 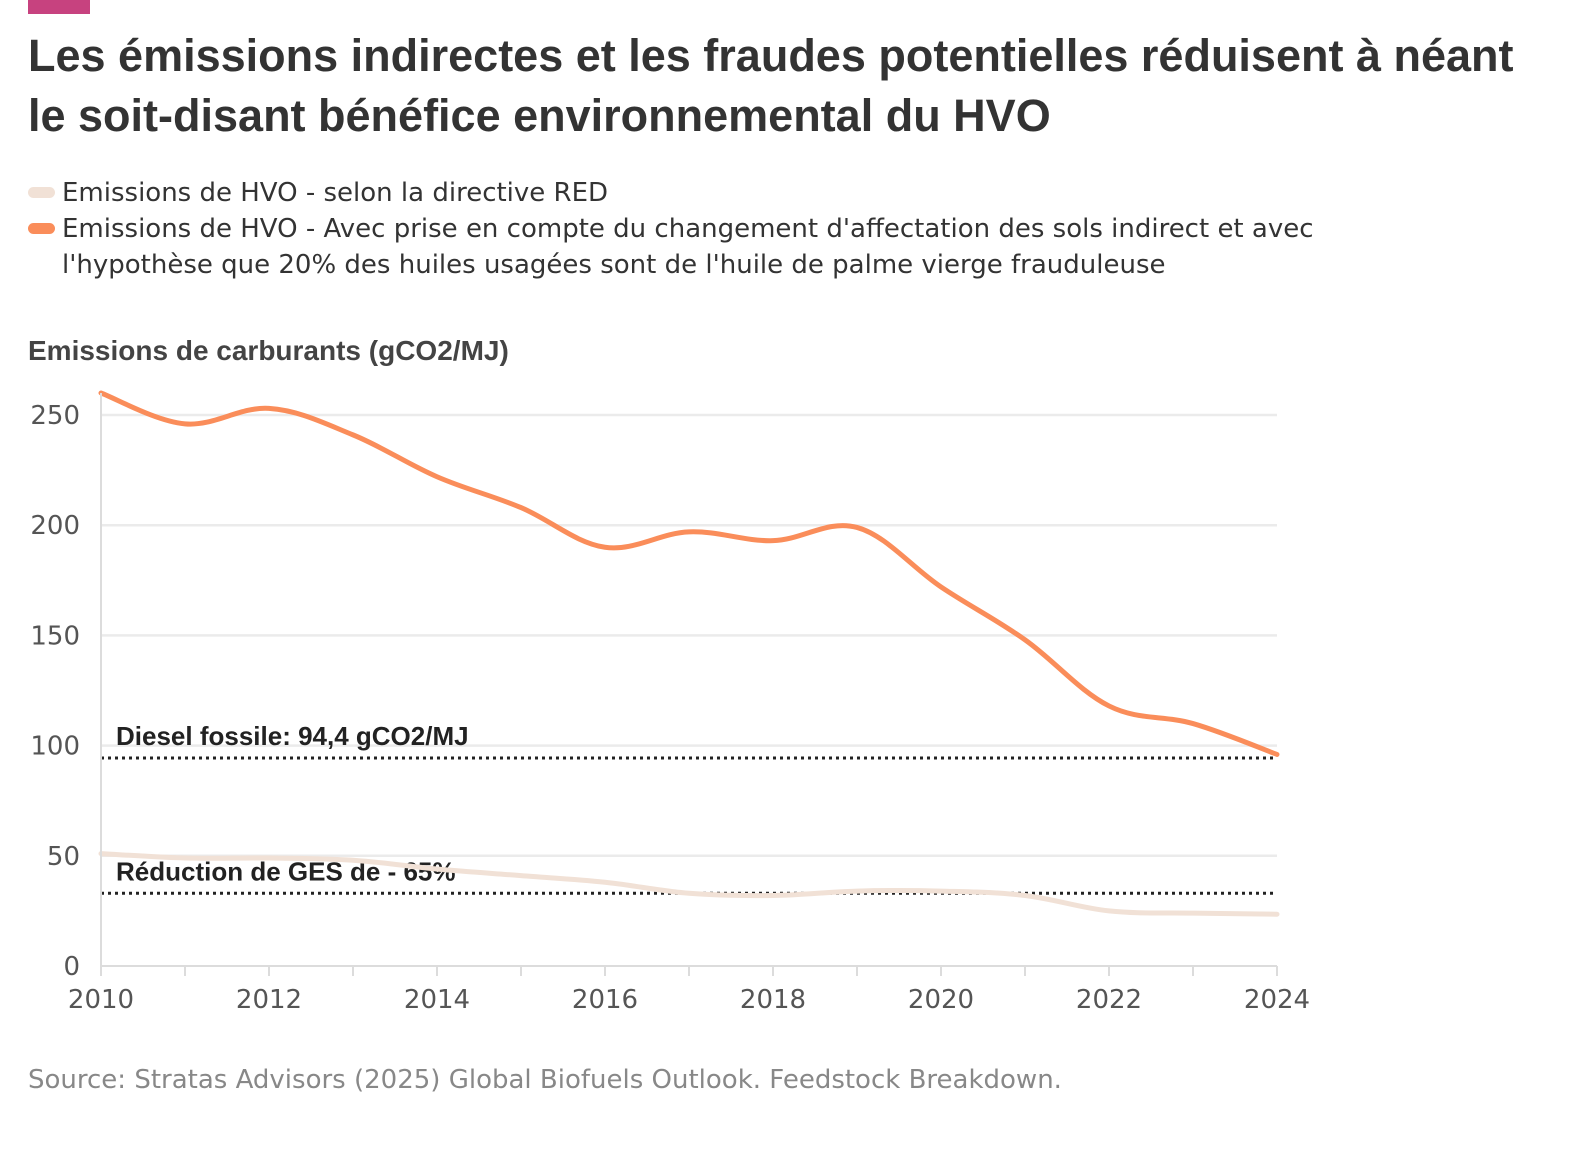 What do you see at coordinates (268, 350) in the screenshot?
I see `y-axis-title: Emissions de carburants (gCO2/MJ)` at bounding box center [268, 350].